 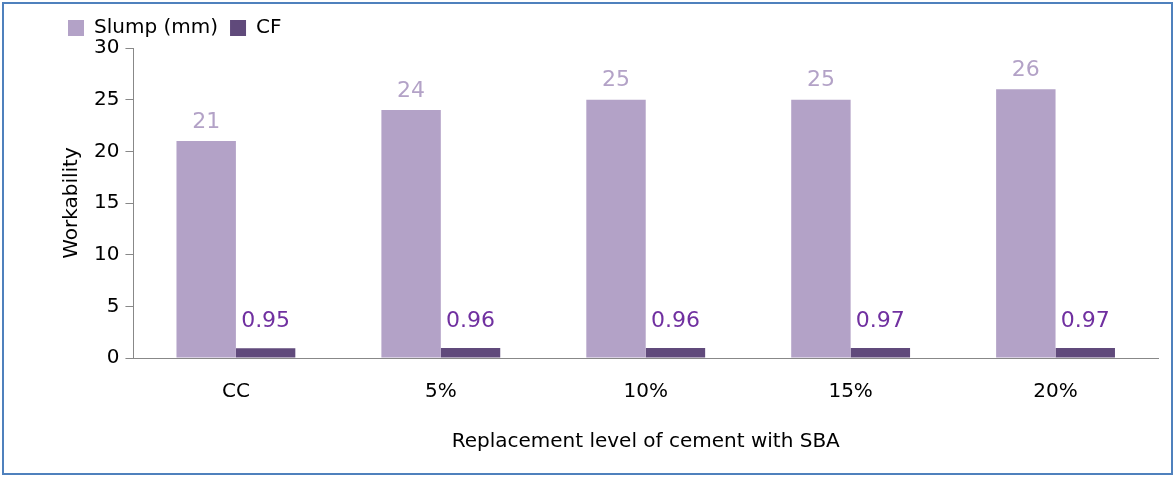 I want to click on y-tick-label: 25, so click(x=107, y=97).